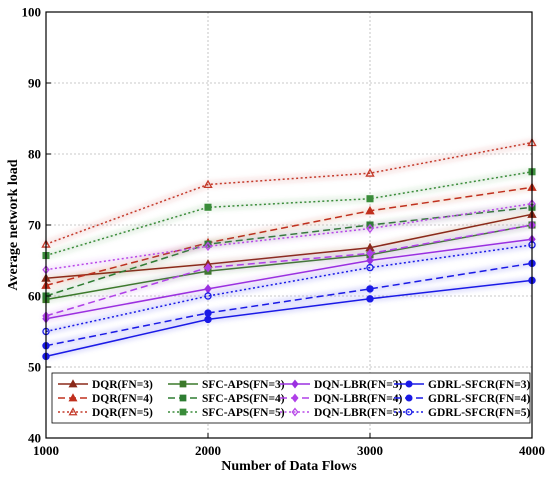 This screenshot has height=482, width=550. Describe the element at coordinates (34, 225) in the screenshot. I see `y-tick-label: 70` at that location.